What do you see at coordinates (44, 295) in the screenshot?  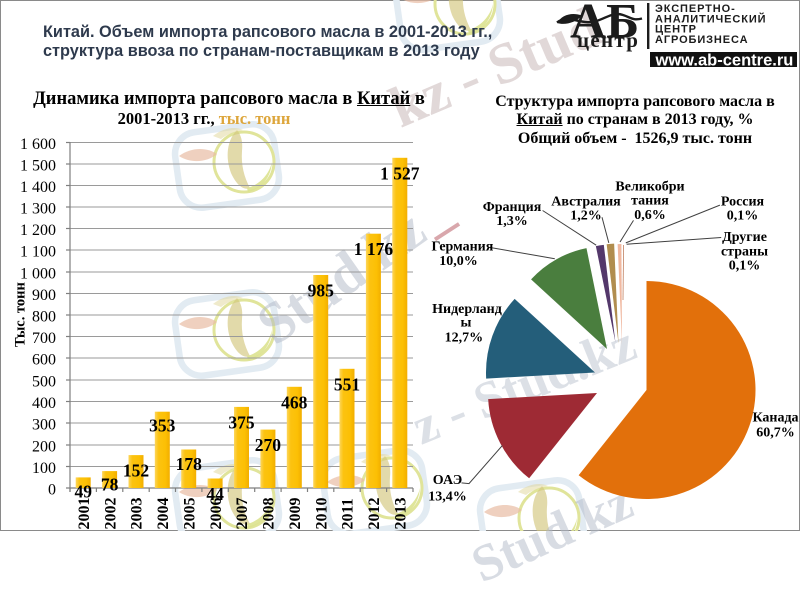 I see `svg-text: 900` at bounding box center [44, 295].